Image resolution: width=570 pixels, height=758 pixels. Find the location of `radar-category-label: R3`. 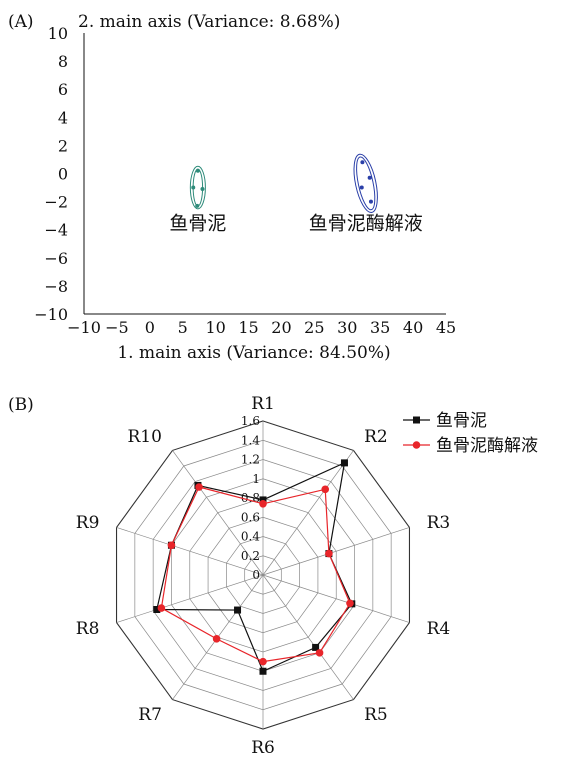

radar-category-label: R3 is located at coordinates (439, 523).